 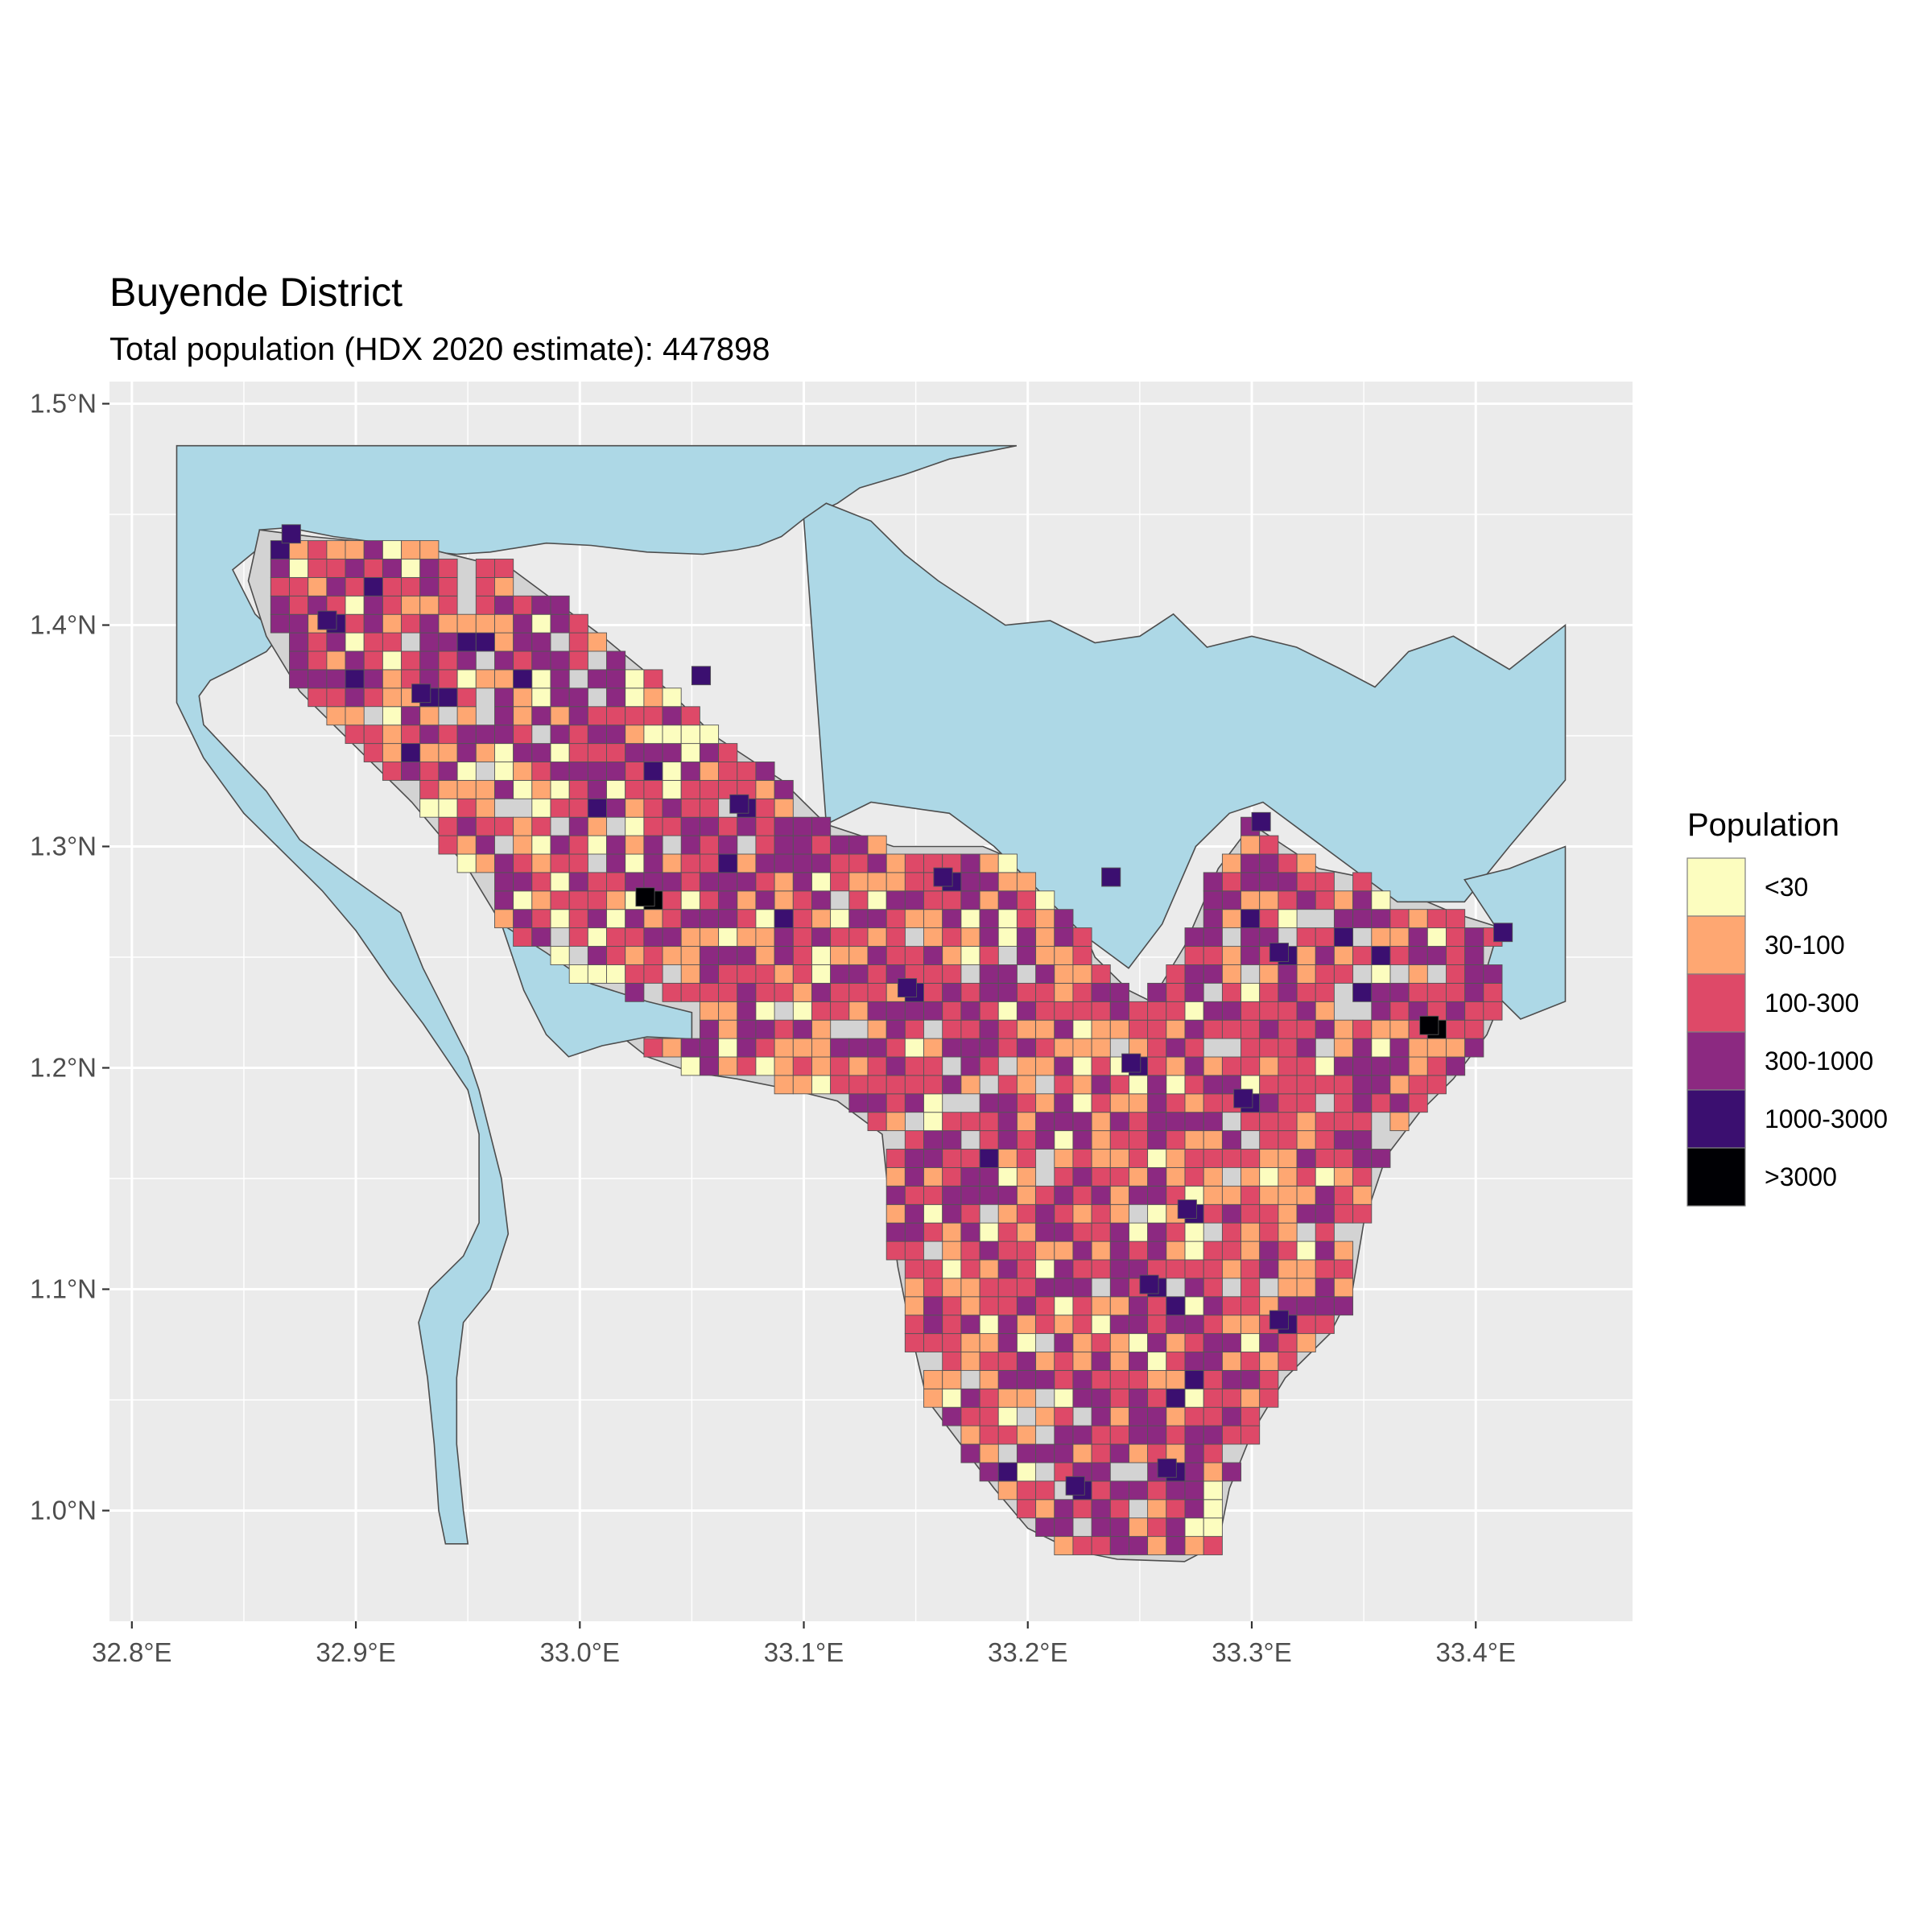 I want to click on legend-key, so click(x=1716, y=1061).